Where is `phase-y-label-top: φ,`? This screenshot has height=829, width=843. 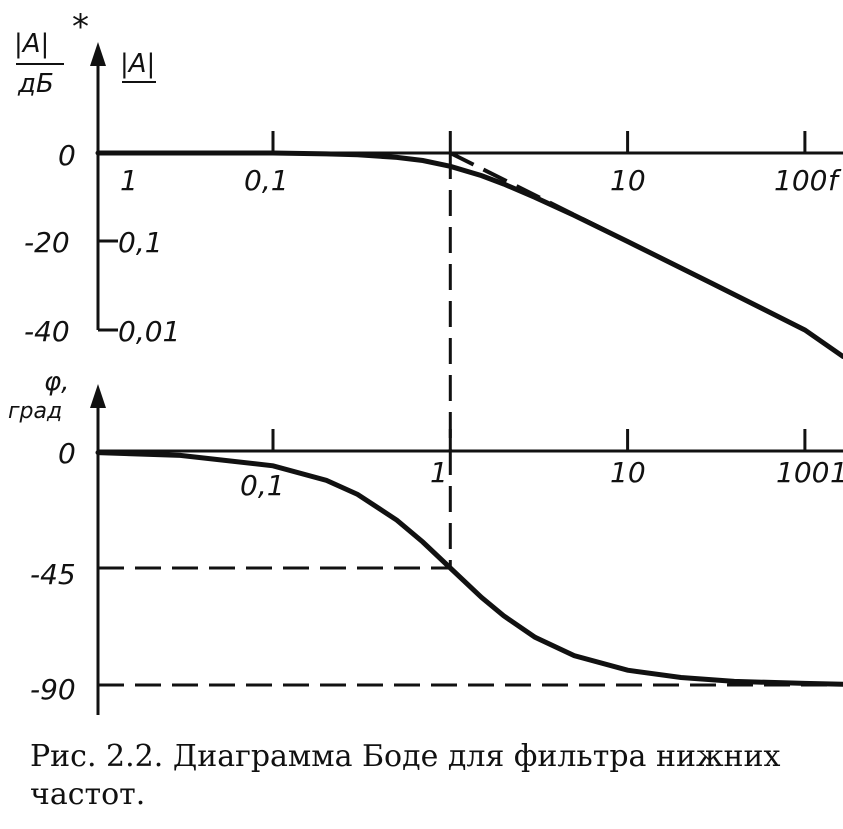 phase-y-label-top: φ, is located at coordinates (56, 382).